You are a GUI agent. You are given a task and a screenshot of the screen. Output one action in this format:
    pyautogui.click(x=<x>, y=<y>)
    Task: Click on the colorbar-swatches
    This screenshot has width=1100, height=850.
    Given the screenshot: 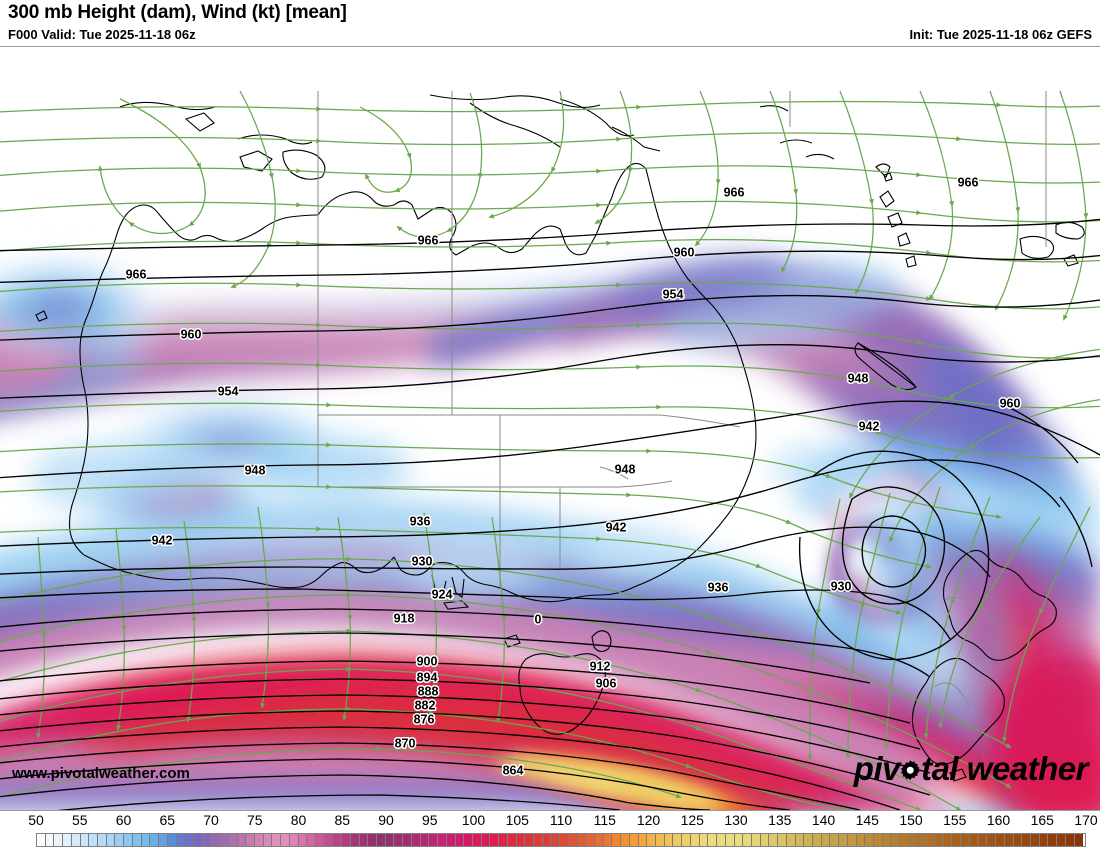 What is the action you would take?
    pyautogui.click(x=561, y=840)
    